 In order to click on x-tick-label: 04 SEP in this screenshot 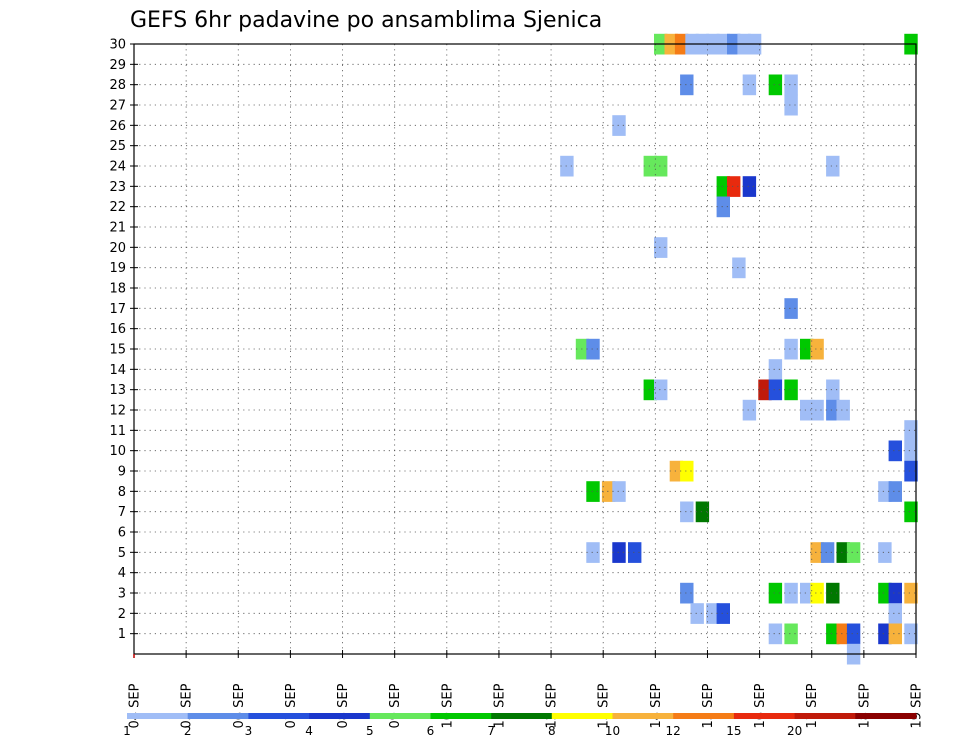, I will do `click(135, 705)`.